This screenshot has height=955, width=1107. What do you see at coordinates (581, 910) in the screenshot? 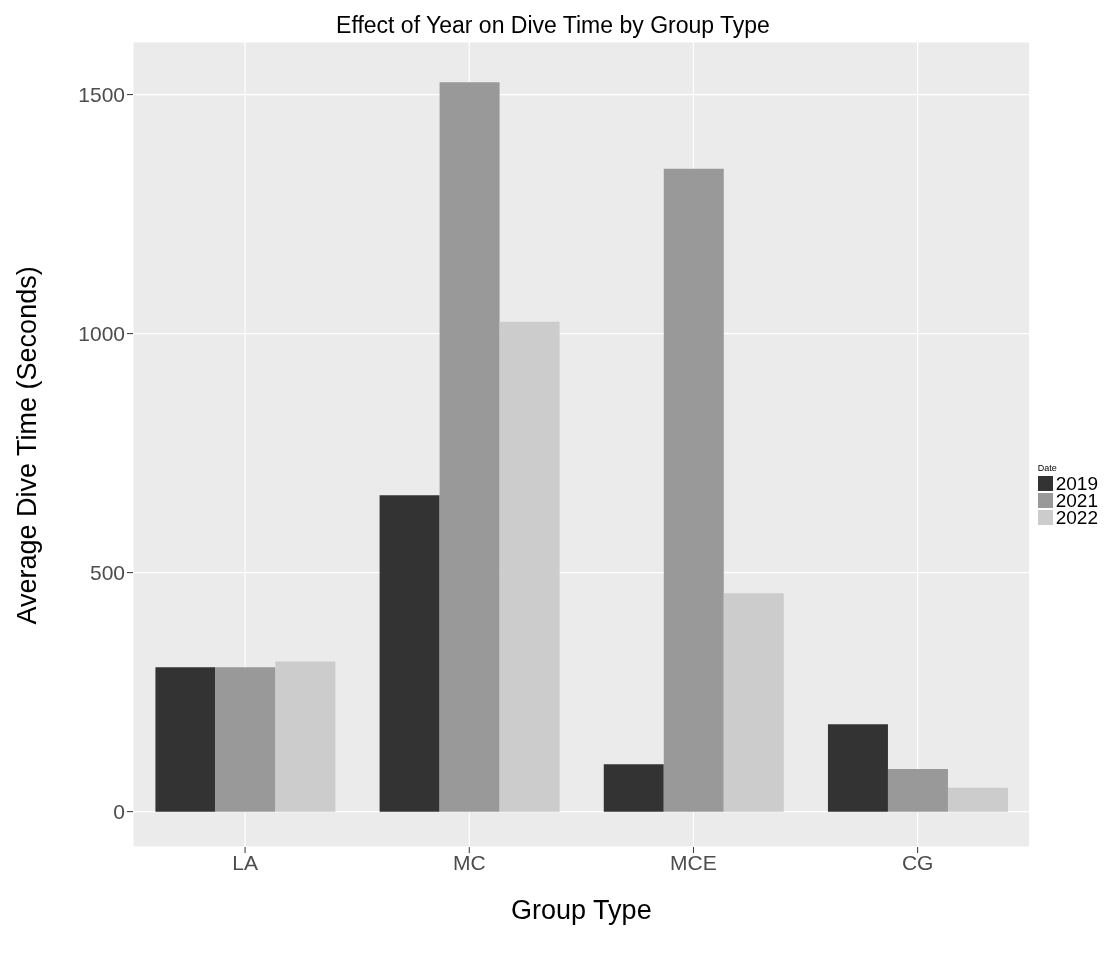
I see `x-axis-title: Group Type` at bounding box center [581, 910].